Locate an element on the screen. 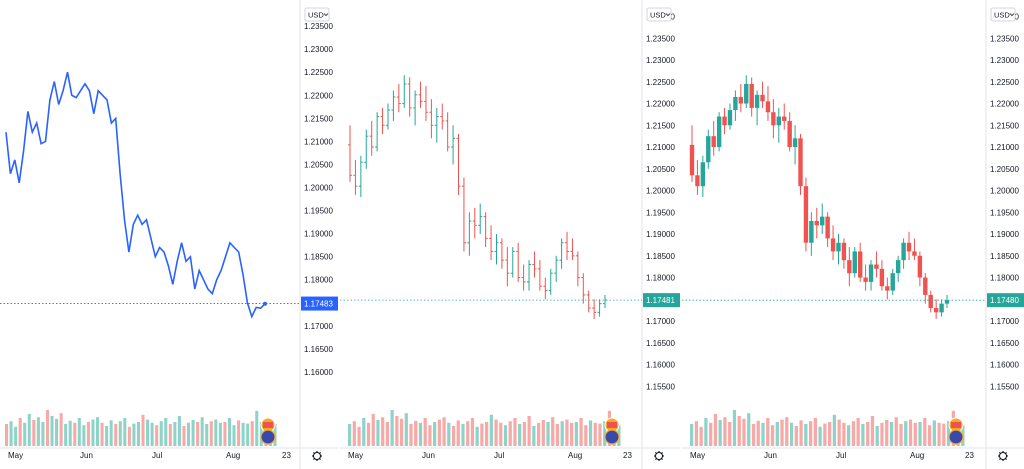 The width and height of the screenshot is (1024, 469). y-tick-label: 1.22500 is located at coordinates (1004, 82).